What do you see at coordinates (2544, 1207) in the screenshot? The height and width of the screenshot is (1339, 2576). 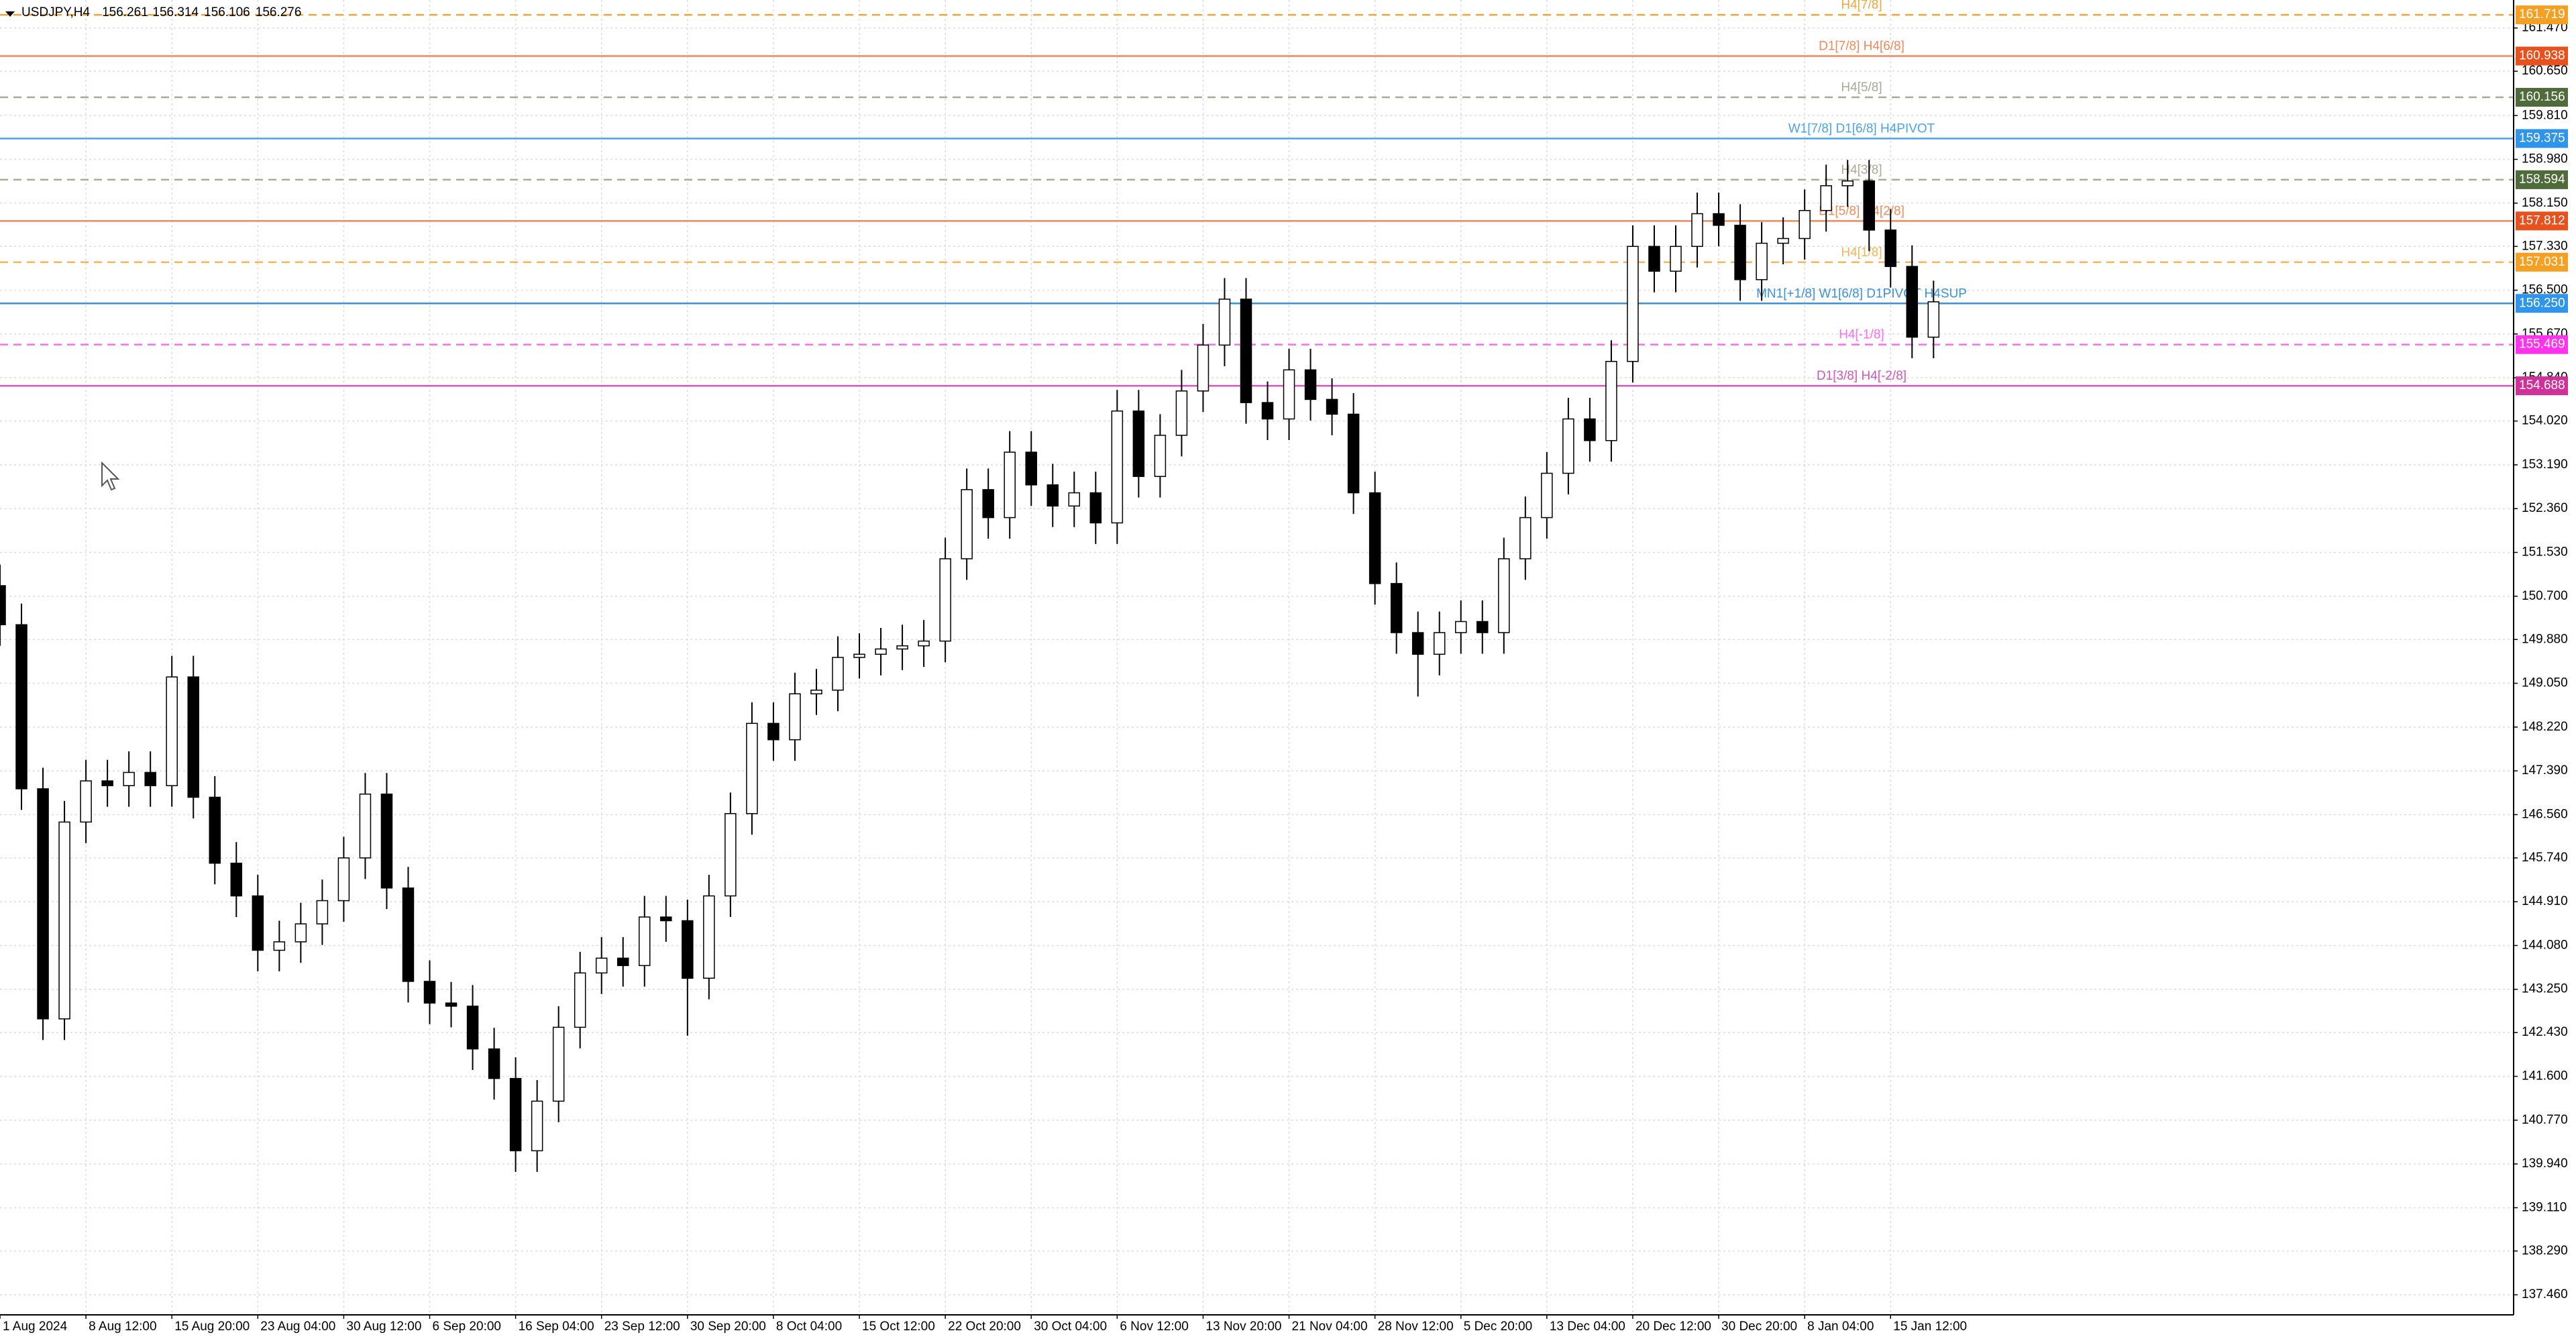 I see `y-tick-label: 139.110` at bounding box center [2544, 1207].